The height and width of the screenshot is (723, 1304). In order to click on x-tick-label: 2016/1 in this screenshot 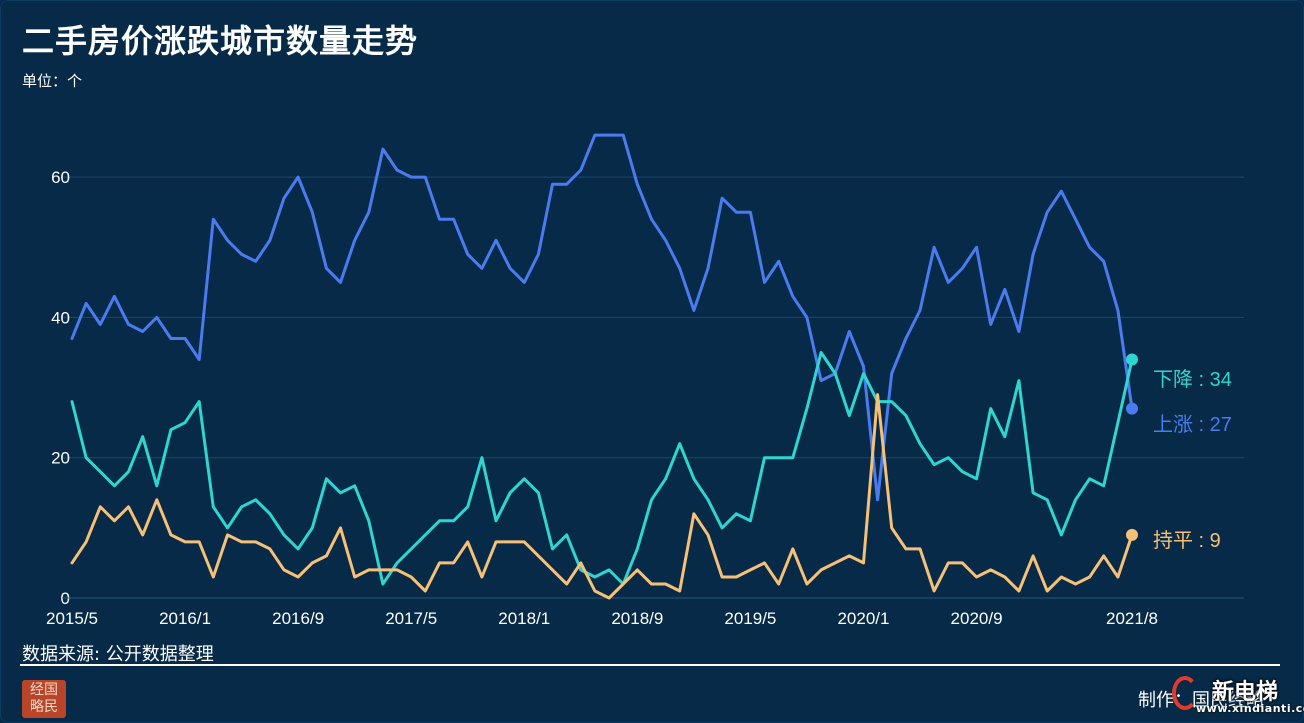, I will do `click(185, 618)`.